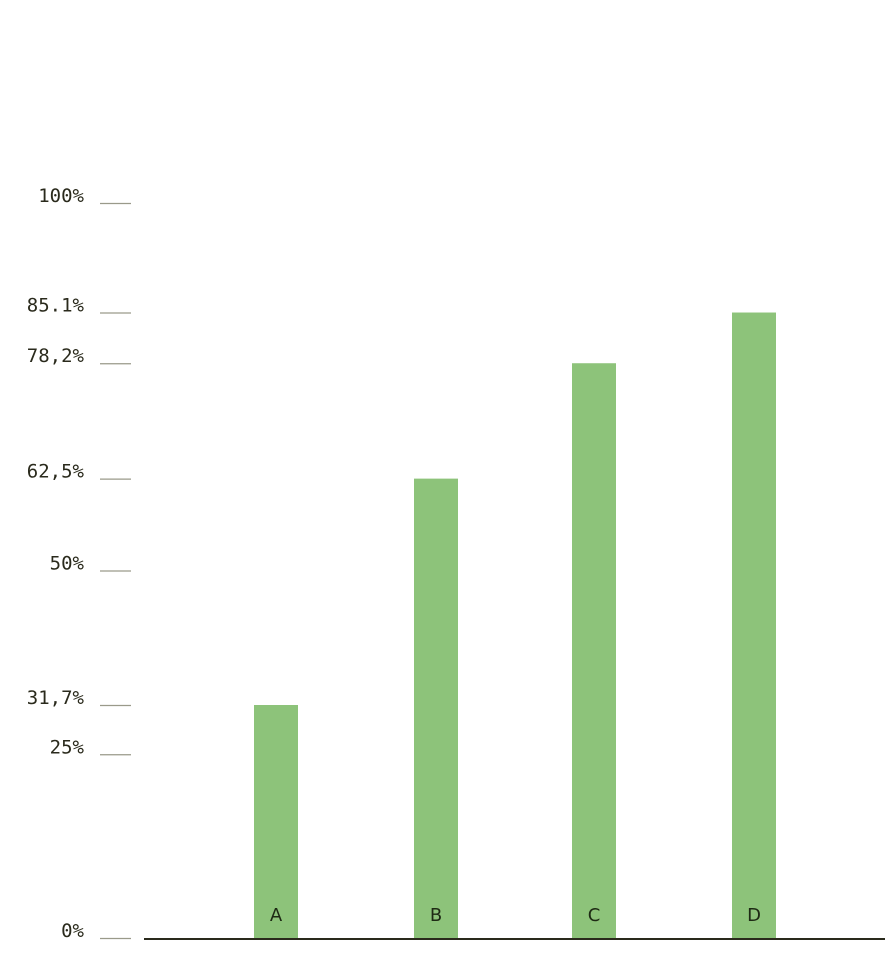 This screenshot has width=885, height=969. Describe the element at coordinates (436, 708) in the screenshot. I see `bar-b` at that location.